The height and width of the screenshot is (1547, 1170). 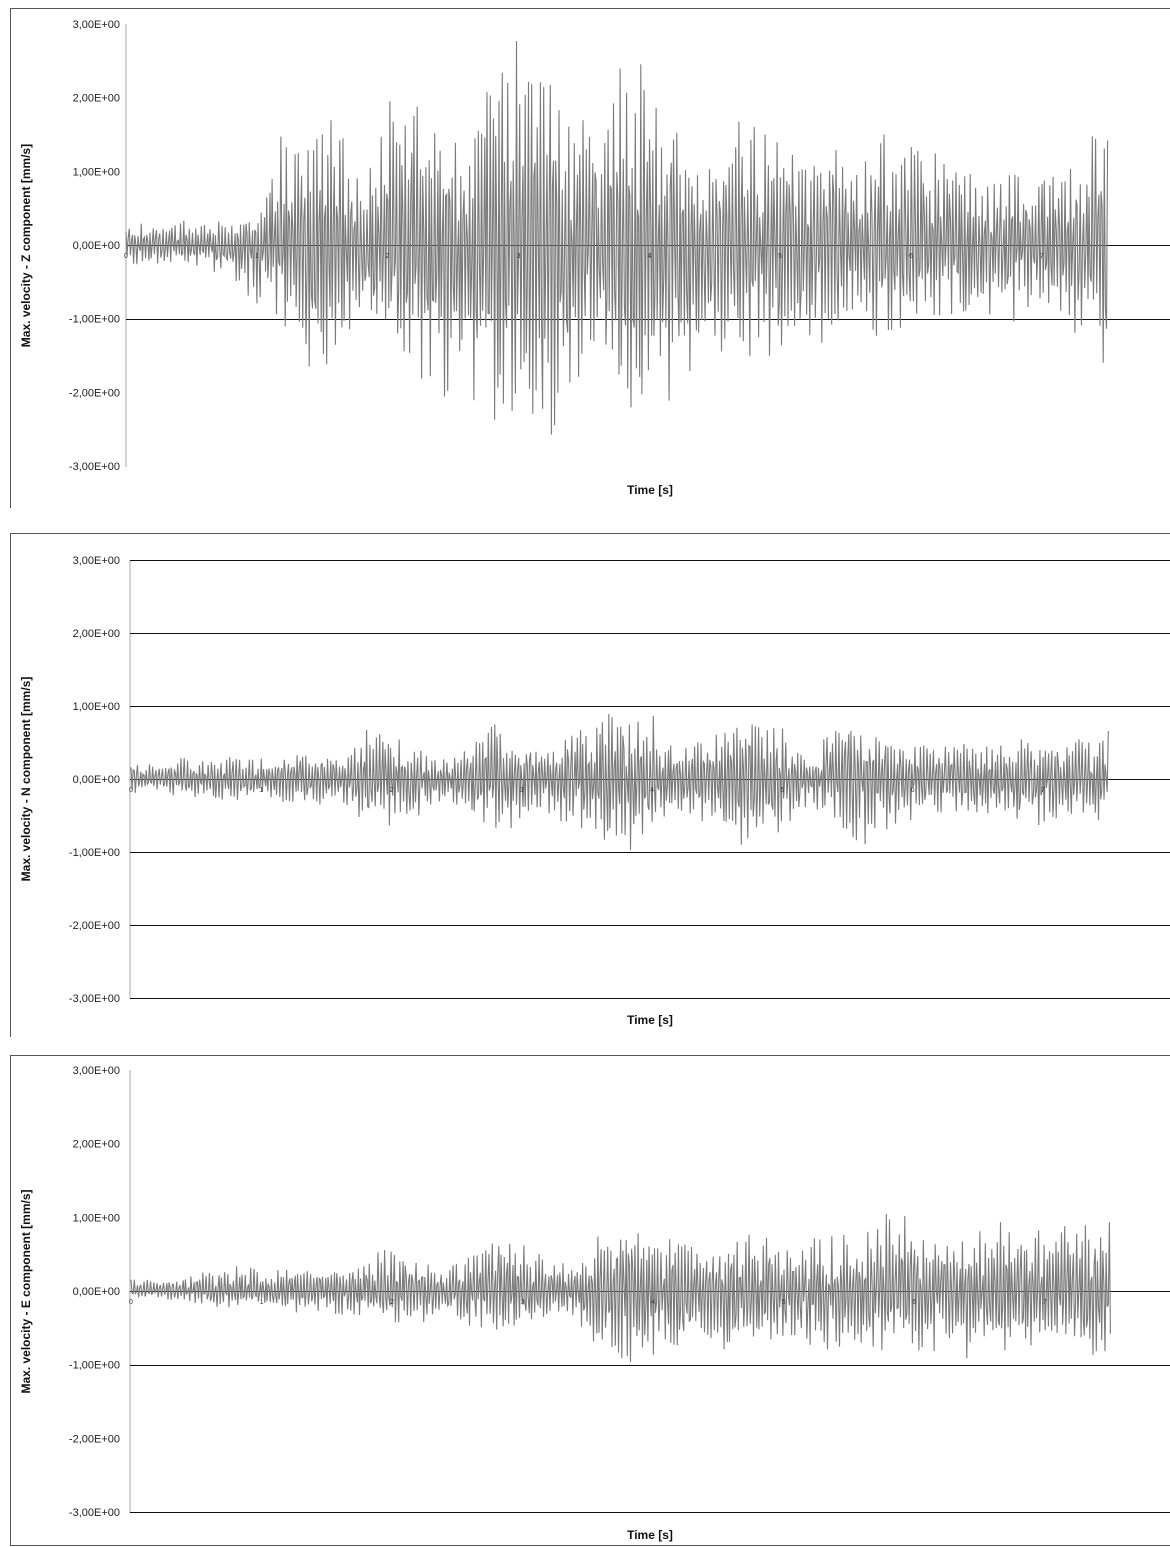 I want to click on x-tick-label-z: 2, so click(x=388, y=256).